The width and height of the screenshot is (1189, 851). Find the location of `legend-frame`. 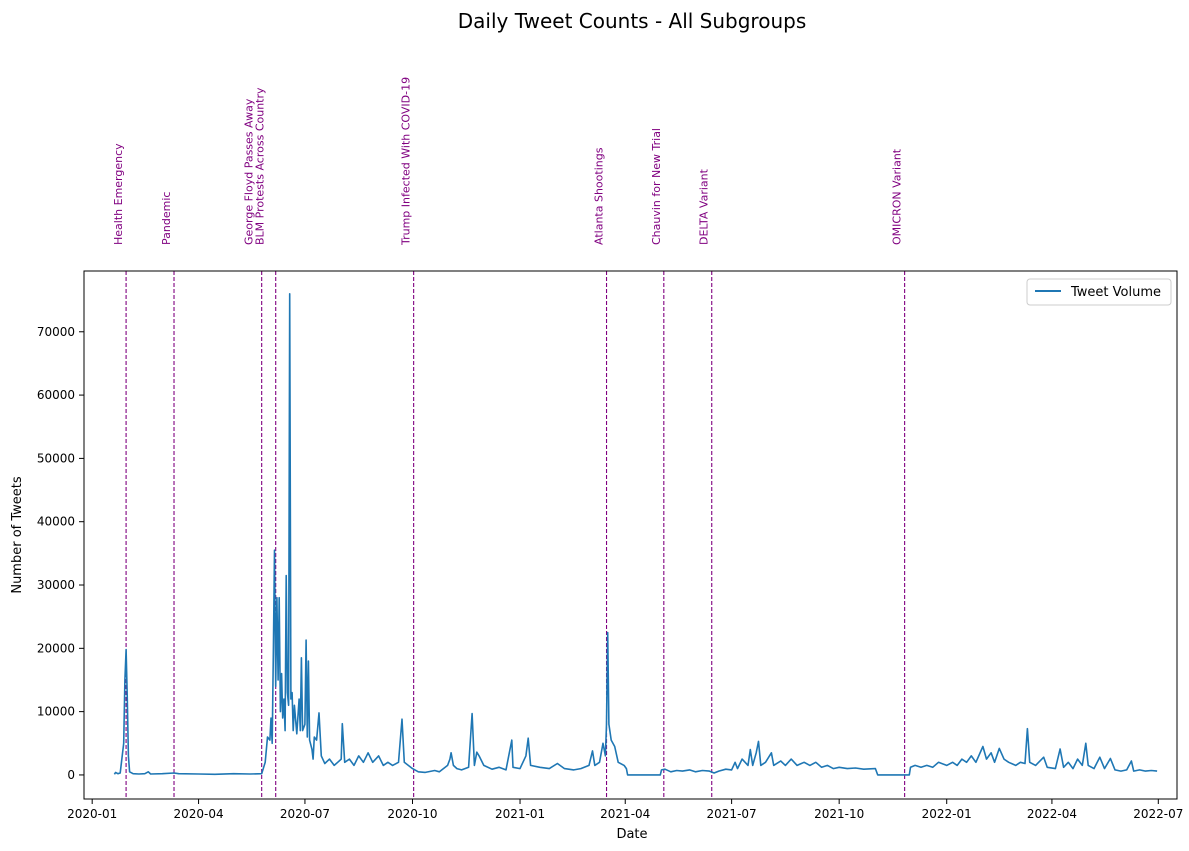

legend-frame is located at coordinates (1099, 292).